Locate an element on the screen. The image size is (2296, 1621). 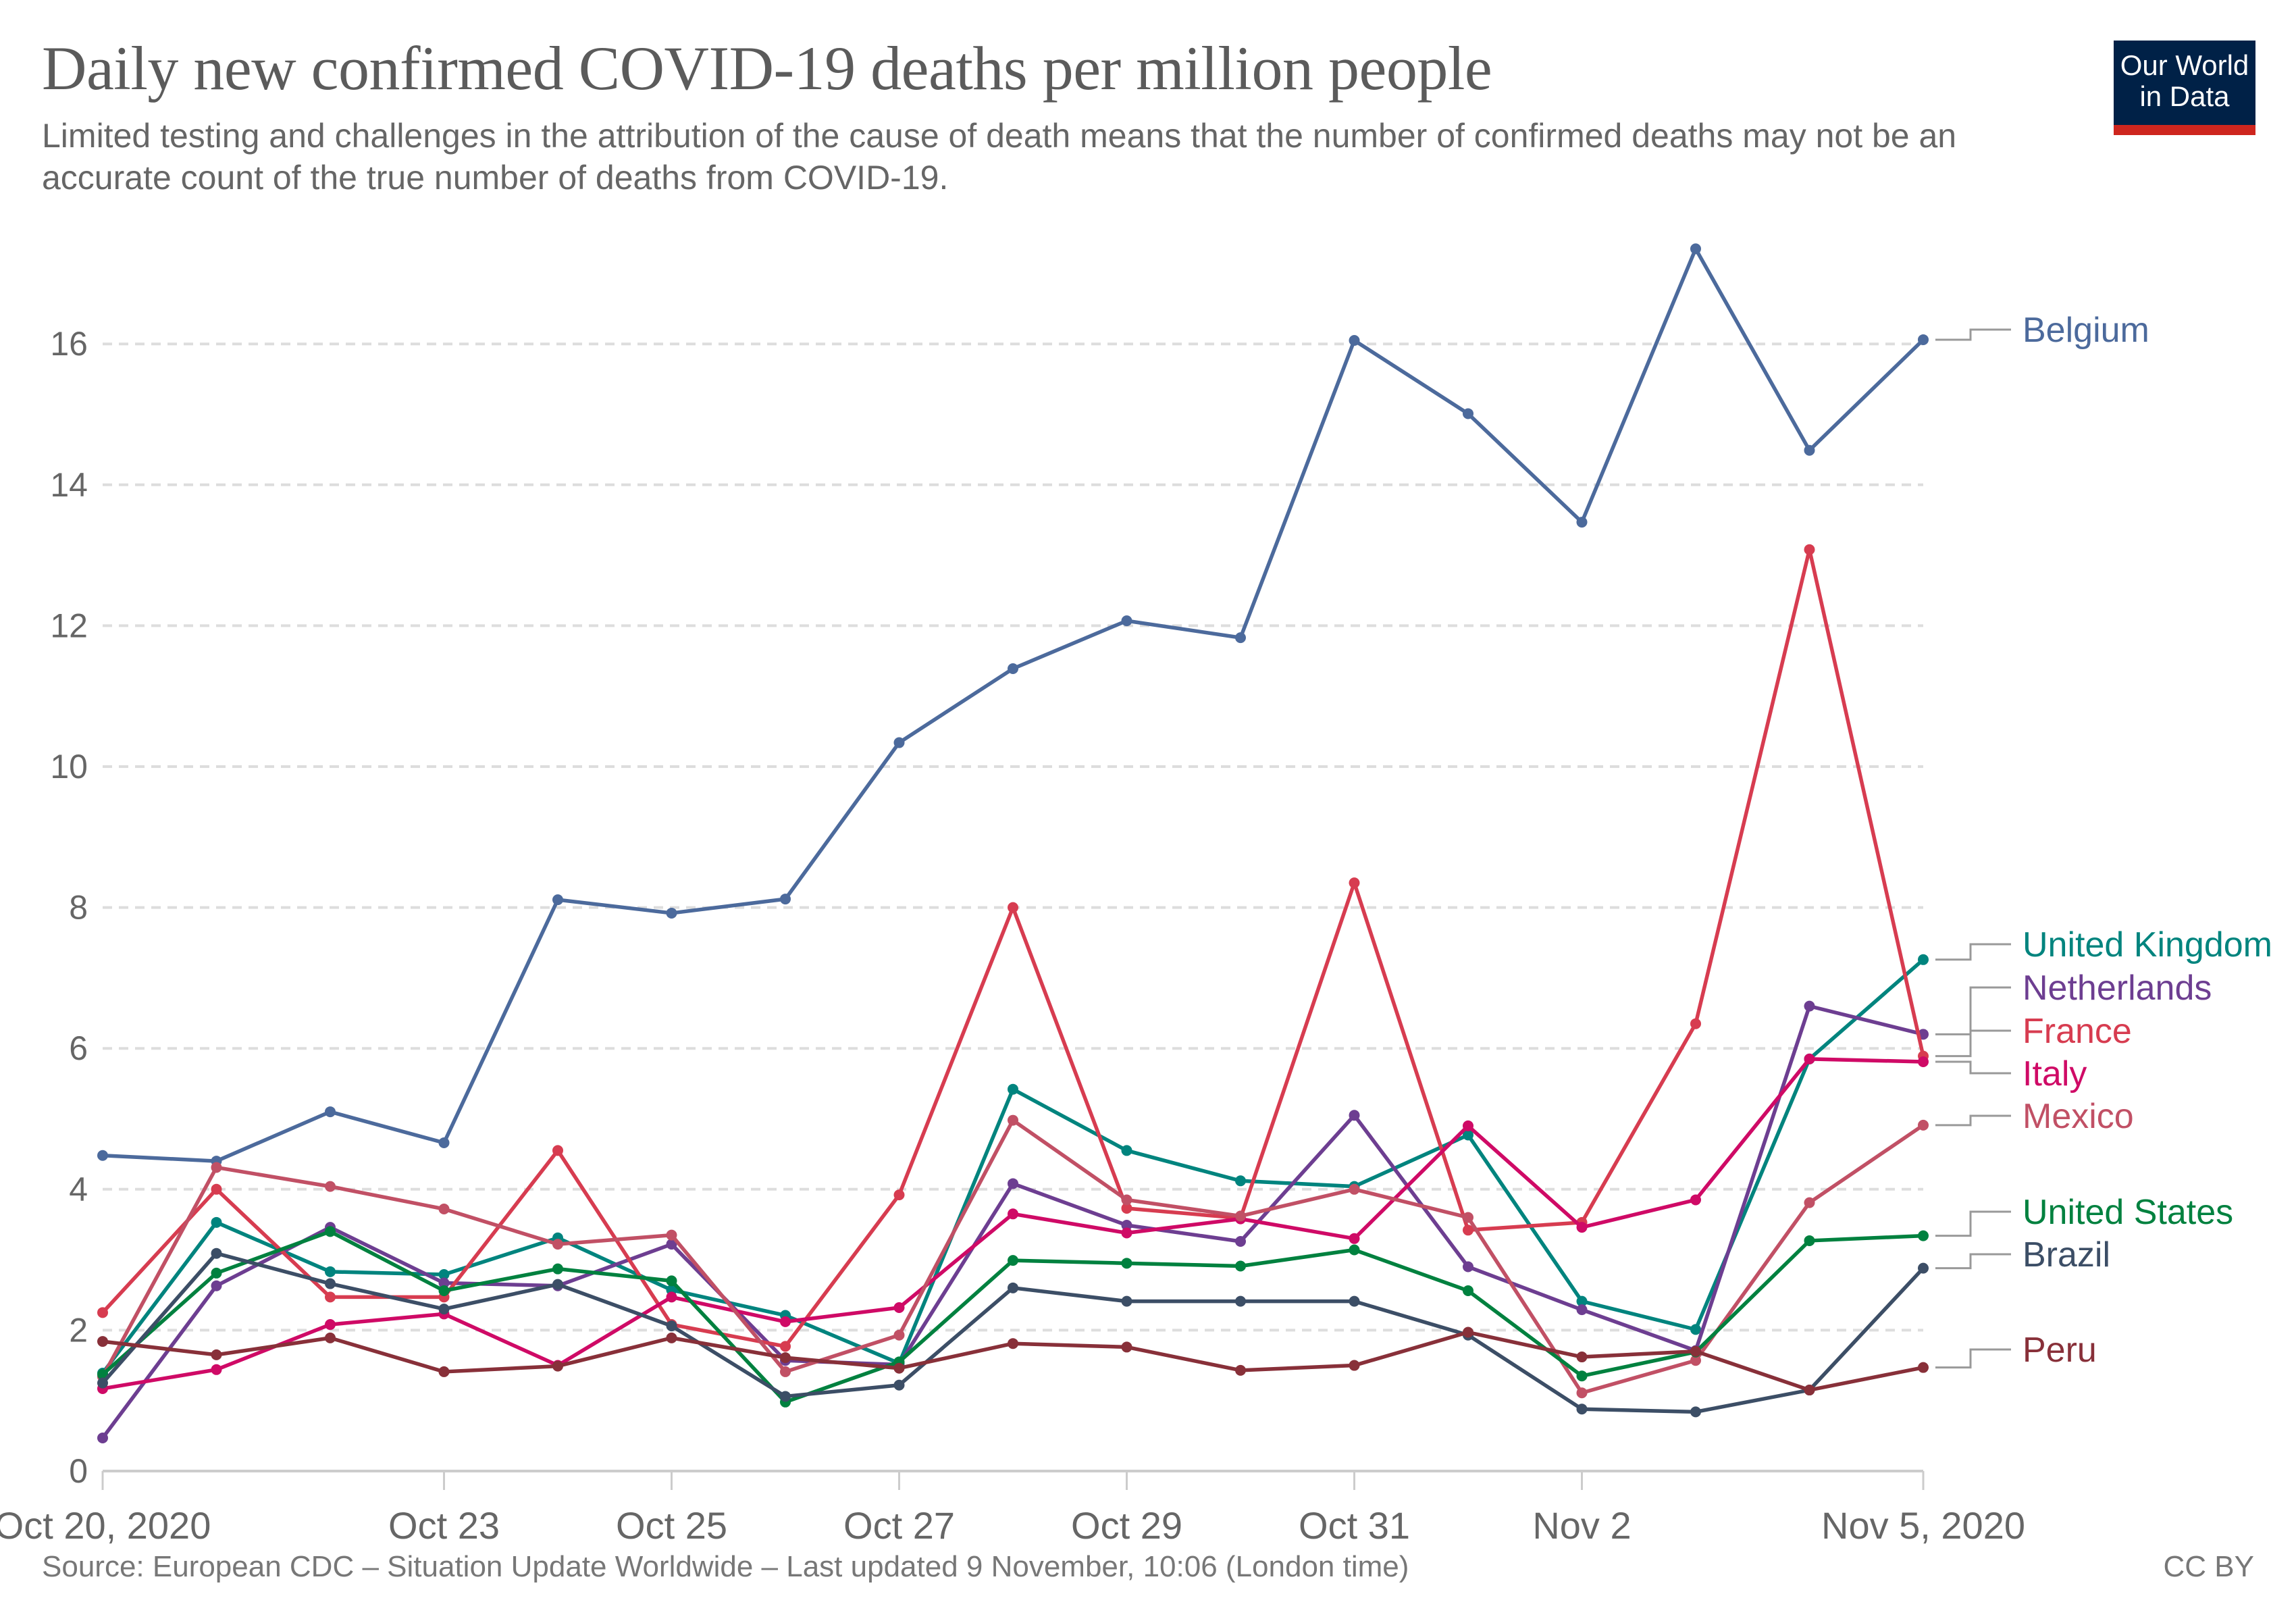
logo-text: Our World in Data is located at coordinates (2184, 81).